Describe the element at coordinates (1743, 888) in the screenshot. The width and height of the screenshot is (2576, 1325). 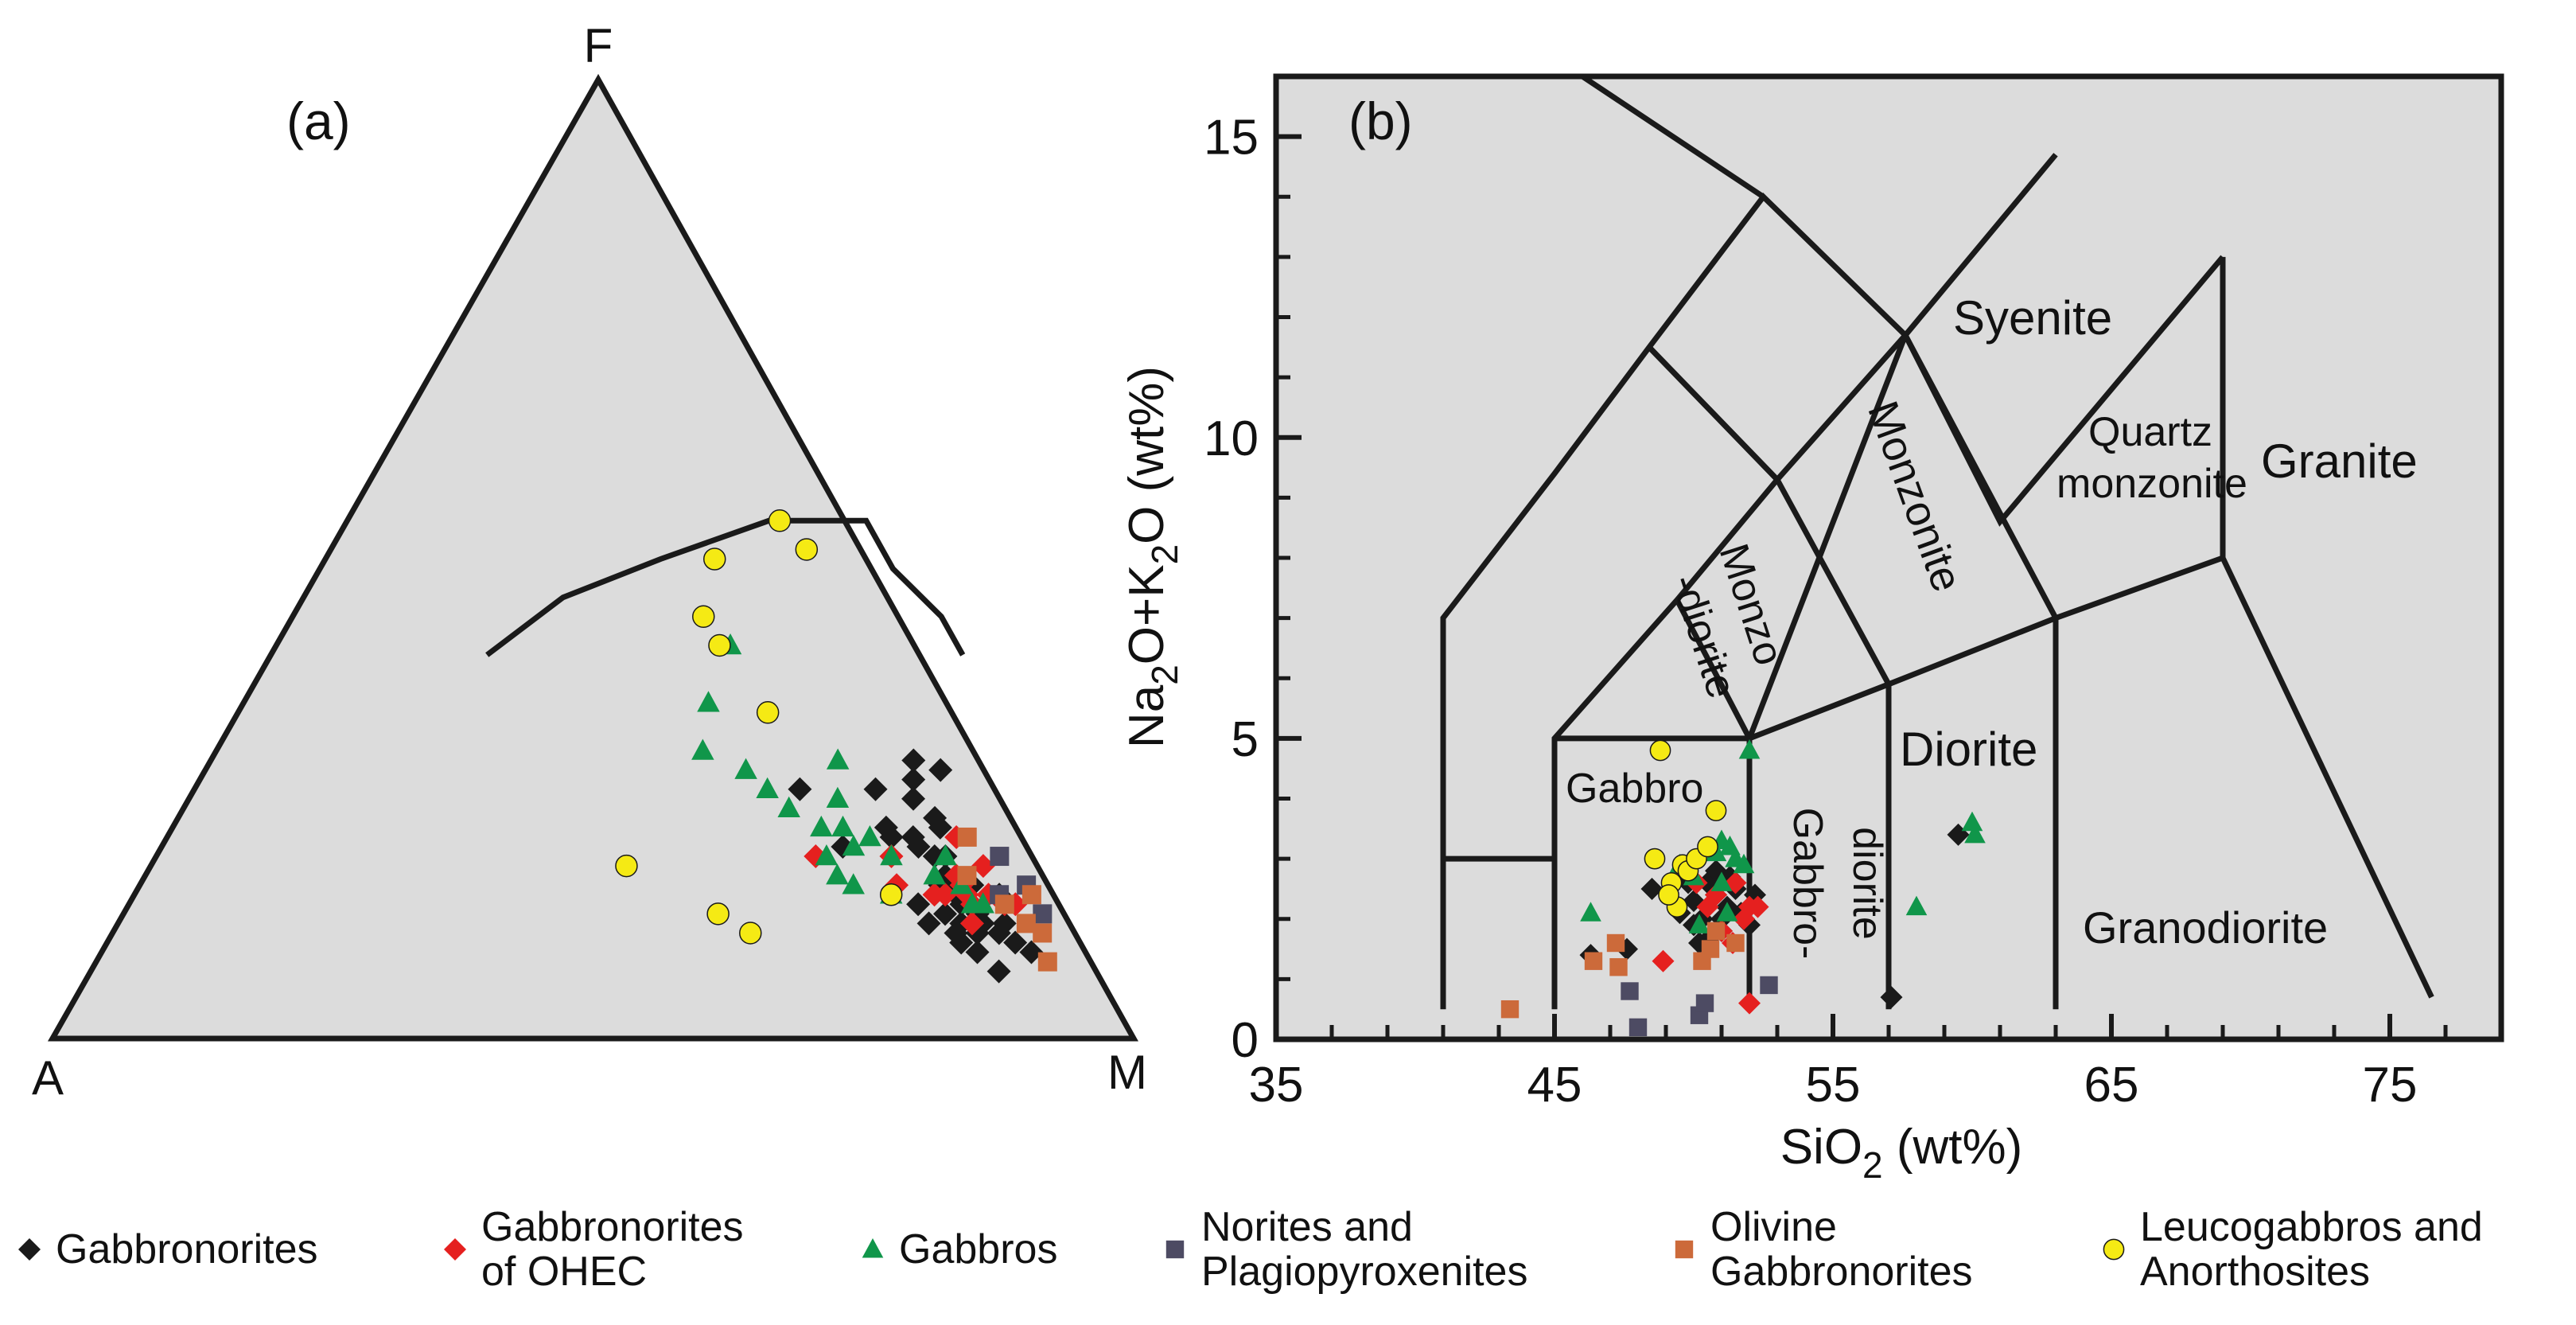
I see `tas-data-points` at that location.